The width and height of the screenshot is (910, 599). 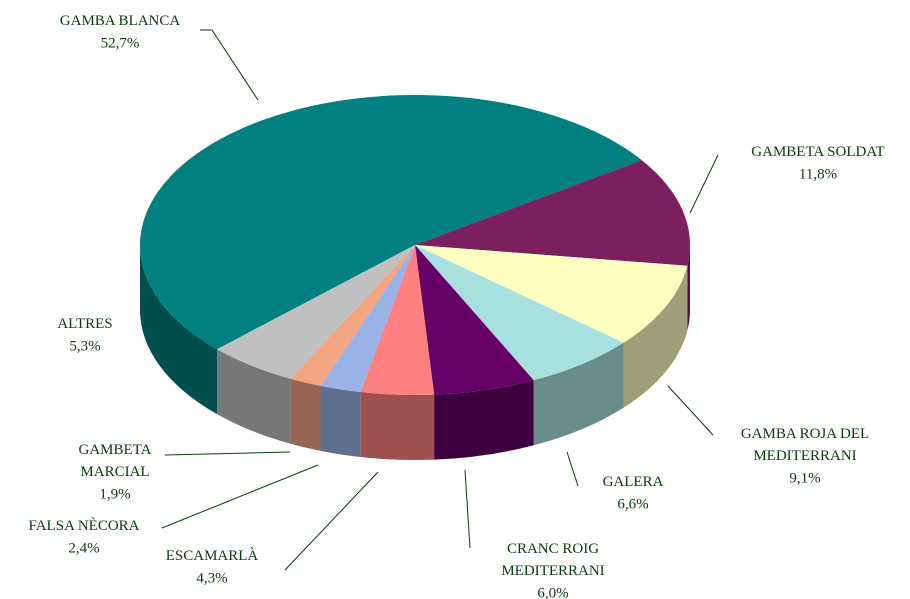 I want to click on value-label: 5,3%, so click(x=84, y=346).